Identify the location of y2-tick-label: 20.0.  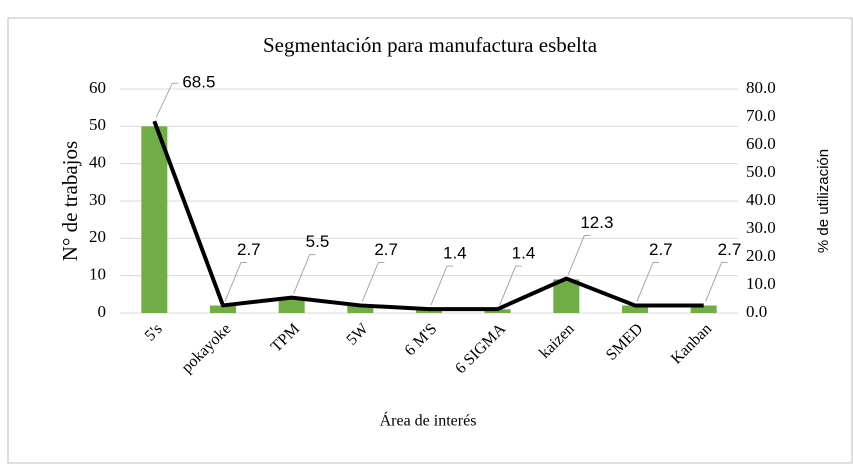
(761, 255).